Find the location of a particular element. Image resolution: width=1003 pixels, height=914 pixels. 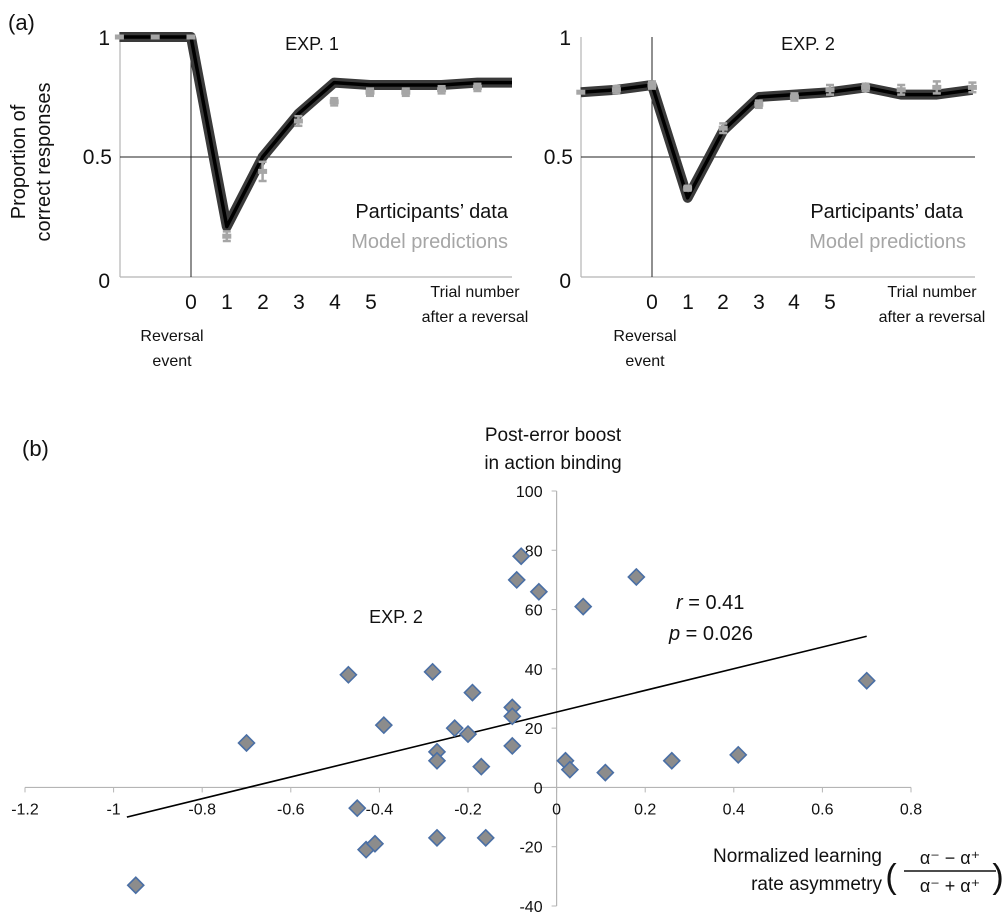

x-tick-label: -1.2 is located at coordinates (25, 809).